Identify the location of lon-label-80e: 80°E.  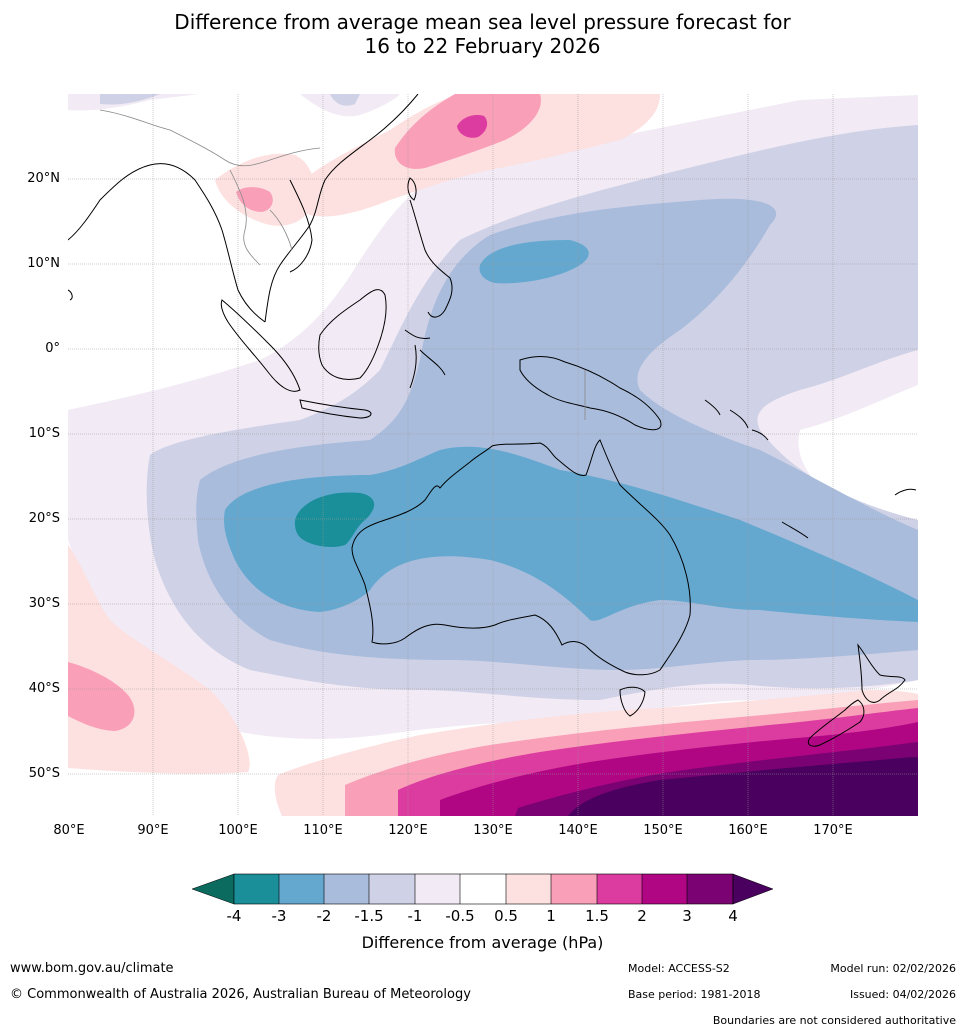
(69, 830).